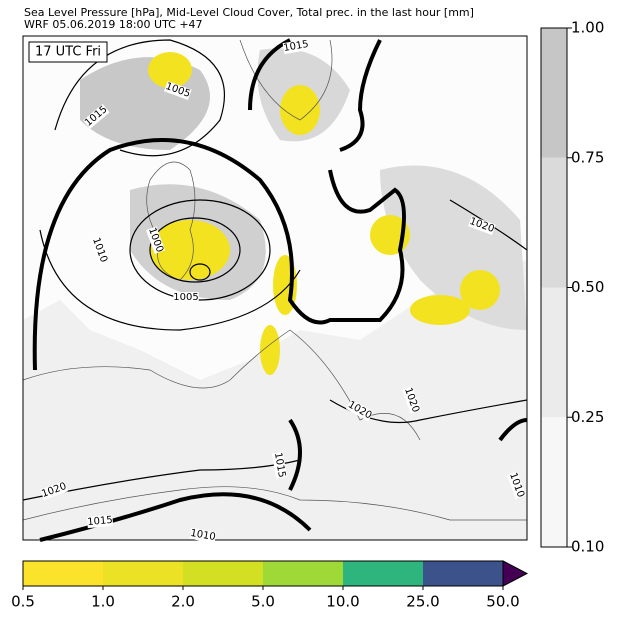 This screenshot has height=625, width=618. I want to click on title-line: WRF 05.06.2019 18:00 UTC +47, so click(113, 24).